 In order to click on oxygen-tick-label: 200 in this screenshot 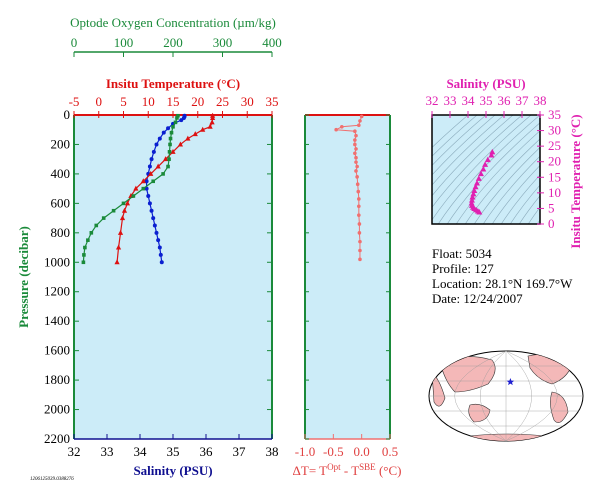, I will do `click(173, 42)`.